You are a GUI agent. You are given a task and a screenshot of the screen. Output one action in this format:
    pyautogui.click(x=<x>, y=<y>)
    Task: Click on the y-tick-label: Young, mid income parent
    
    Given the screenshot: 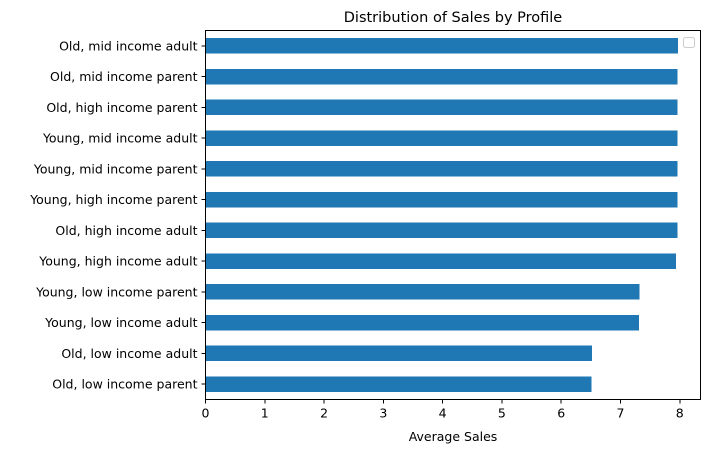 What is the action you would take?
    pyautogui.click(x=115, y=168)
    